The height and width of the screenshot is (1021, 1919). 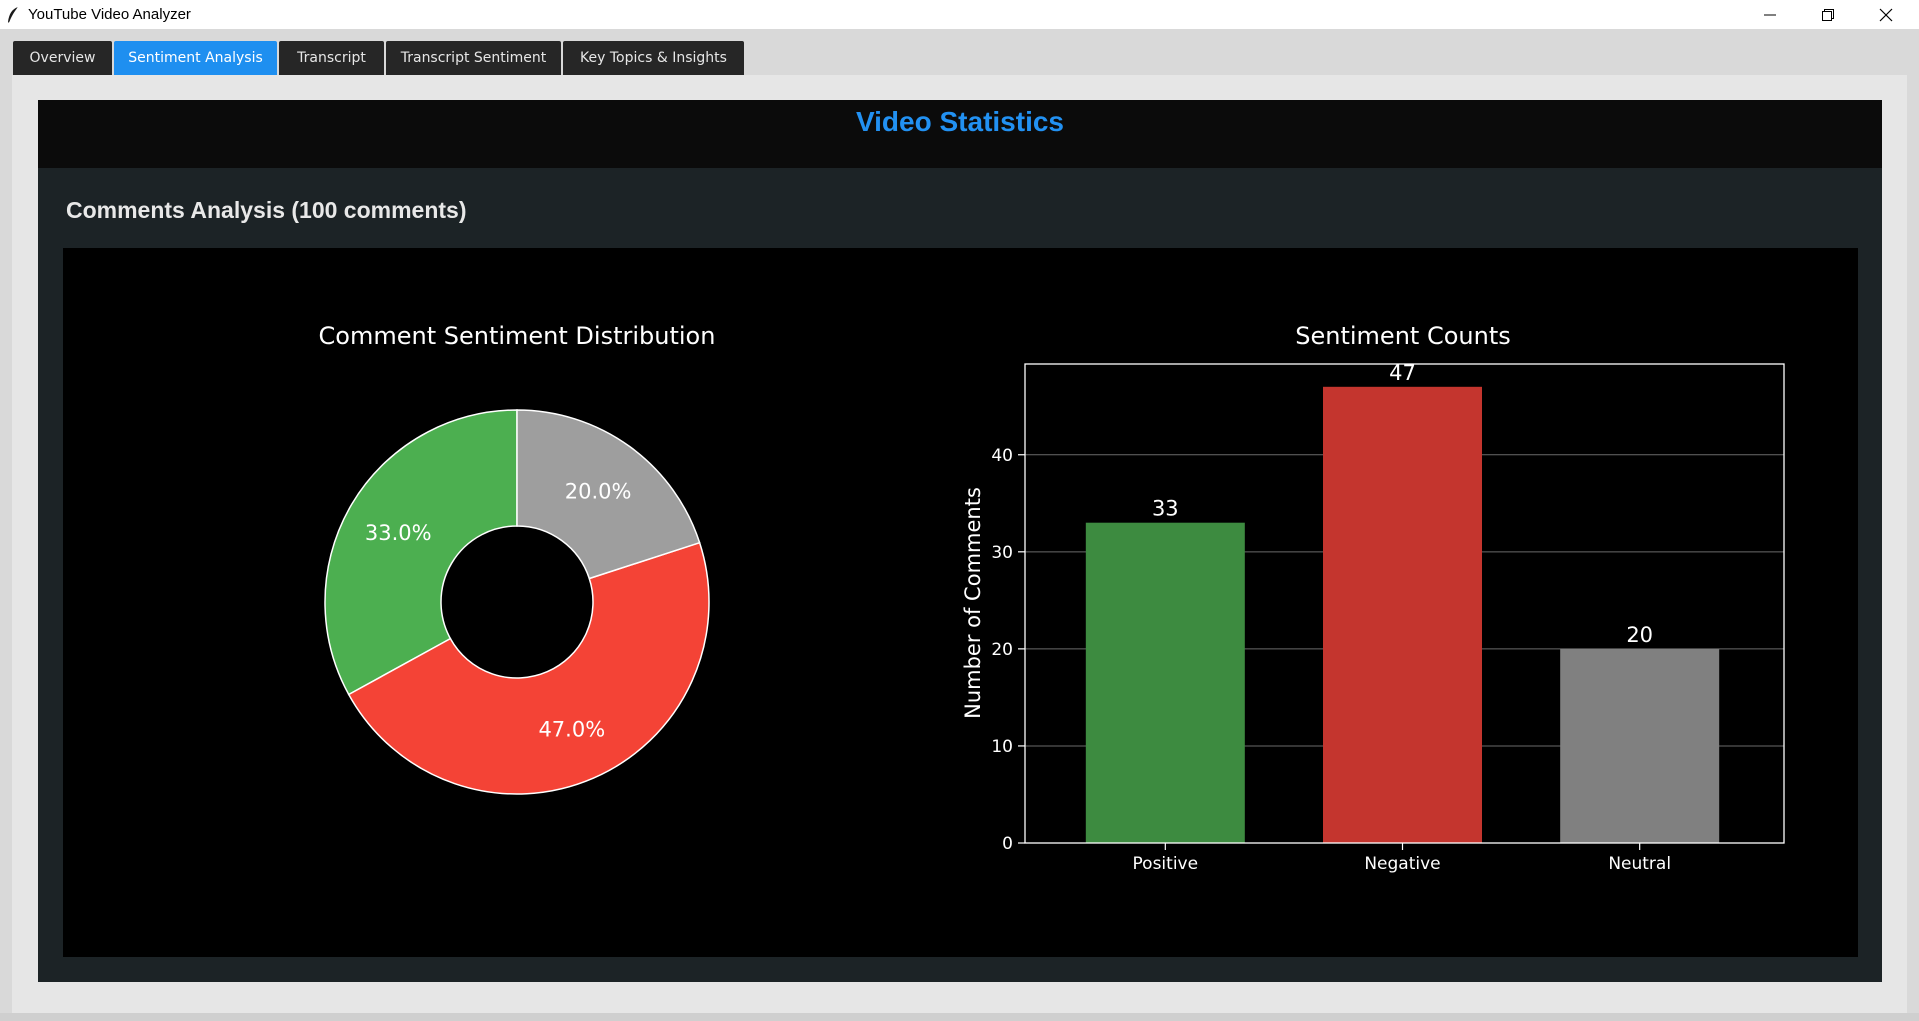 I want to click on bar-negative, so click(x=1402, y=614).